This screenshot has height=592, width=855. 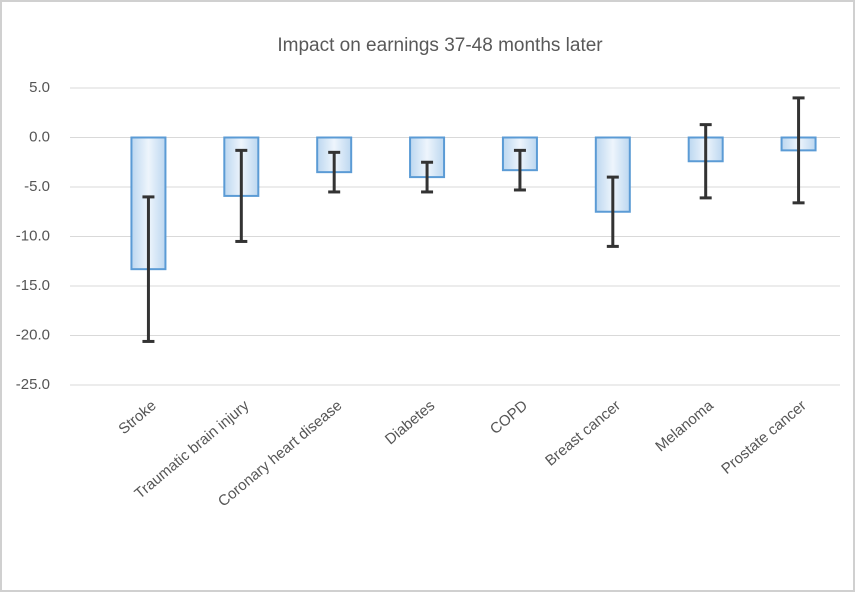 What do you see at coordinates (39, 87) in the screenshot?
I see `y-tick-label: 5.0` at bounding box center [39, 87].